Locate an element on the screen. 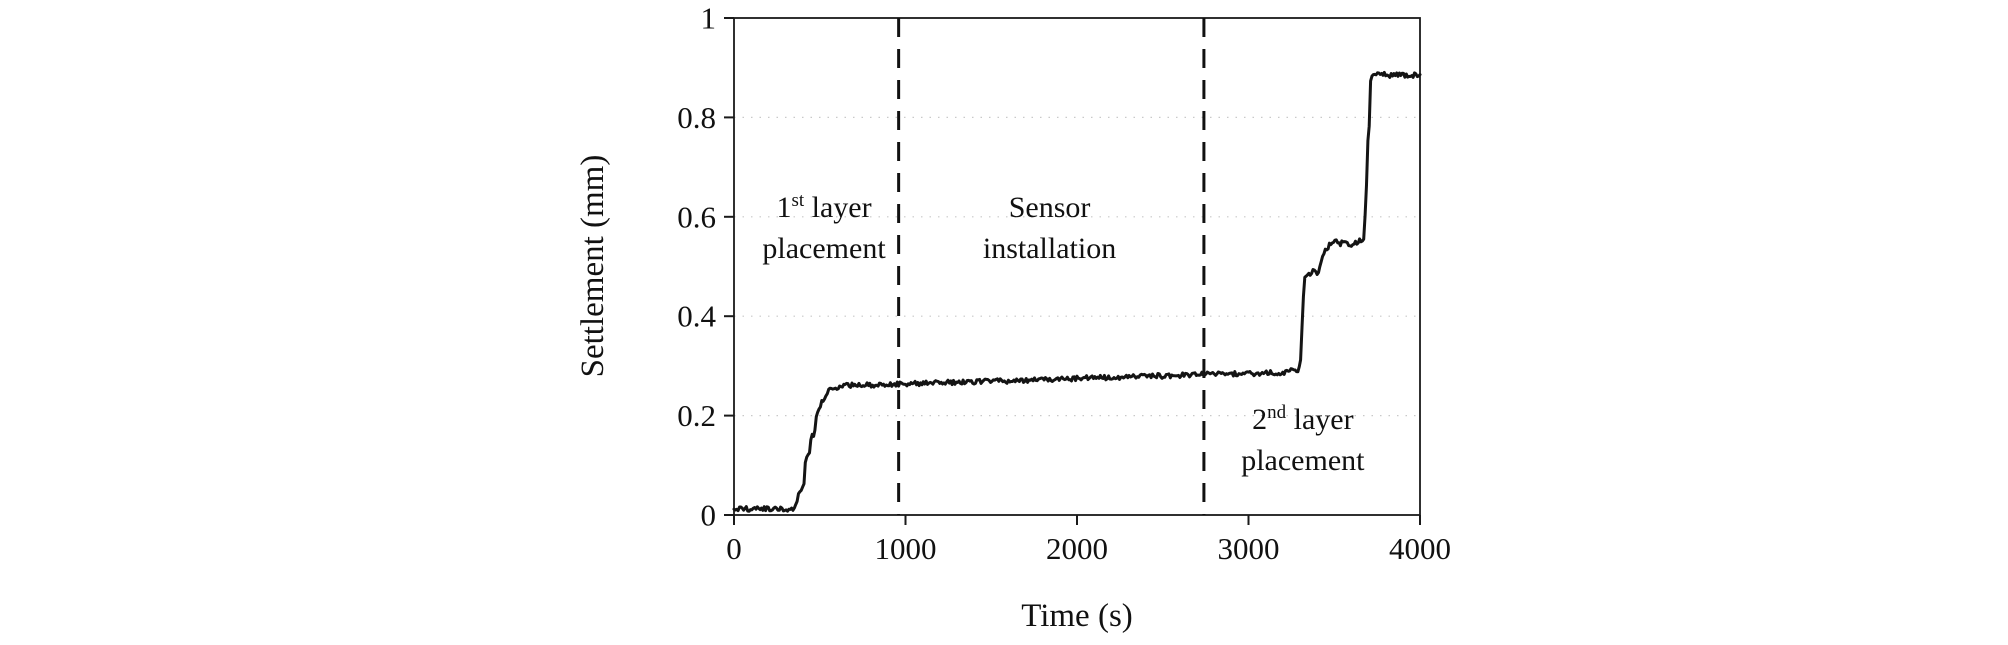  x-tick-label: 0 is located at coordinates (734, 548).